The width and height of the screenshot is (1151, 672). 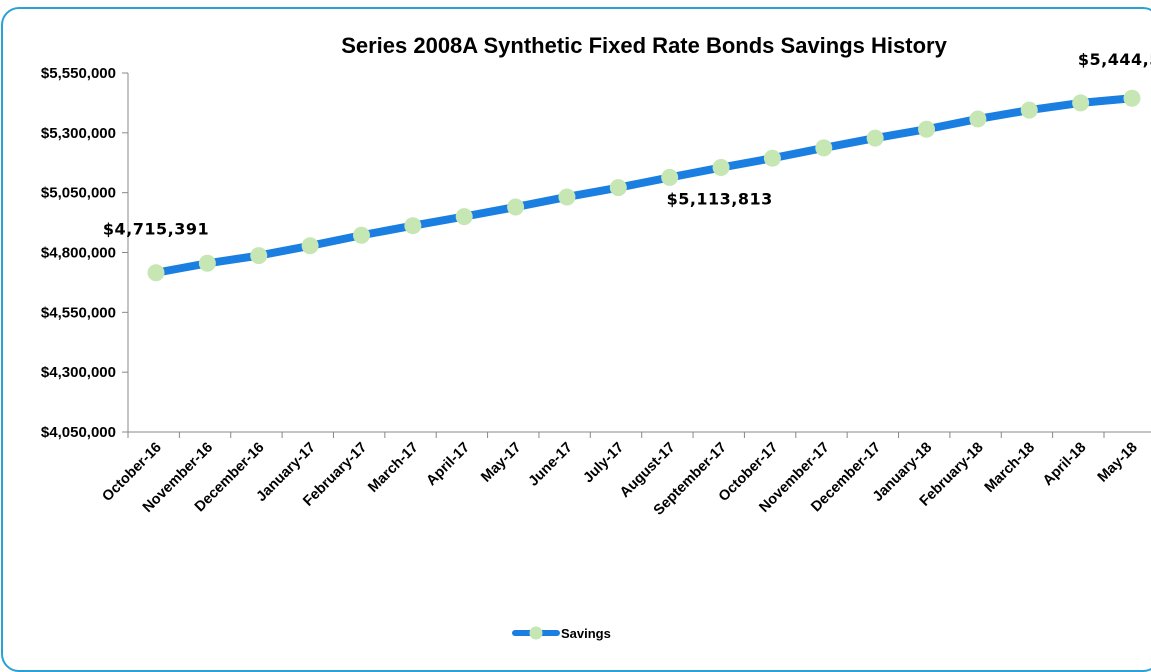 What do you see at coordinates (603, 463) in the screenshot?
I see `x-tick-label: July-17` at bounding box center [603, 463].